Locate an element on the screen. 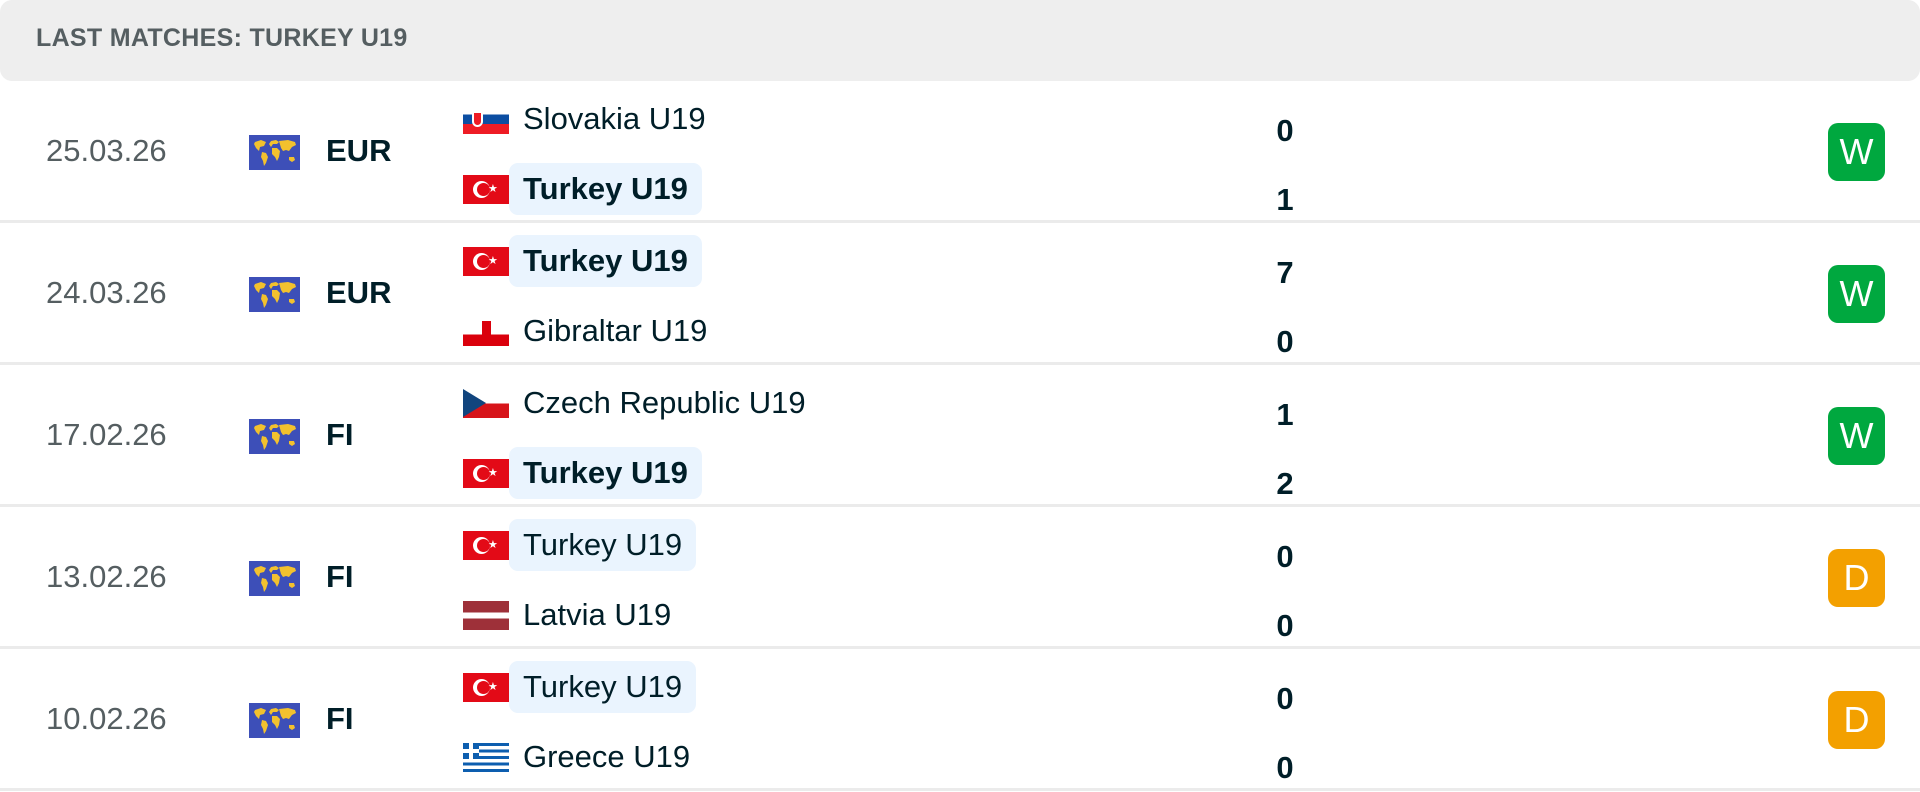 Image resolution: width=1920 pixels, height=792 pixels. match-date: 17.02.26 is located at coordinates (106, 434).